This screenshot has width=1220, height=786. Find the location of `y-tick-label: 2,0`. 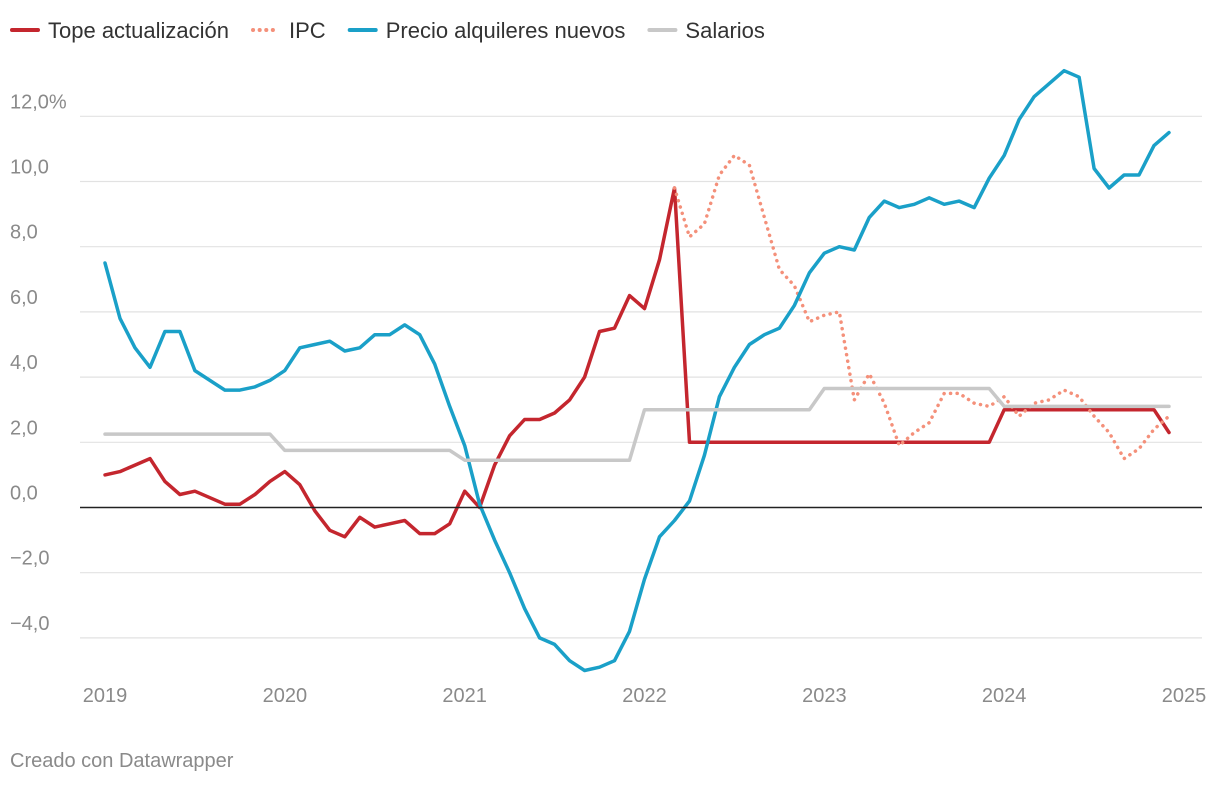

y-tick-label: 2,0 is located at coordinates (24, 428).